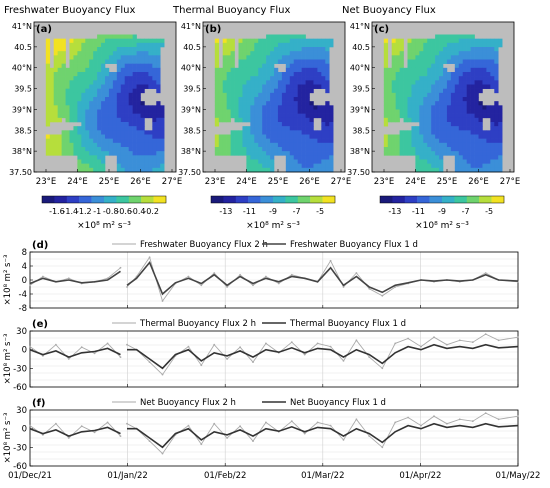 The image size is (550, 488). What do you see at coordinates (460, 199) in the screenshot?
I see `colorbar-swatch` at bounding box center [460, 199].